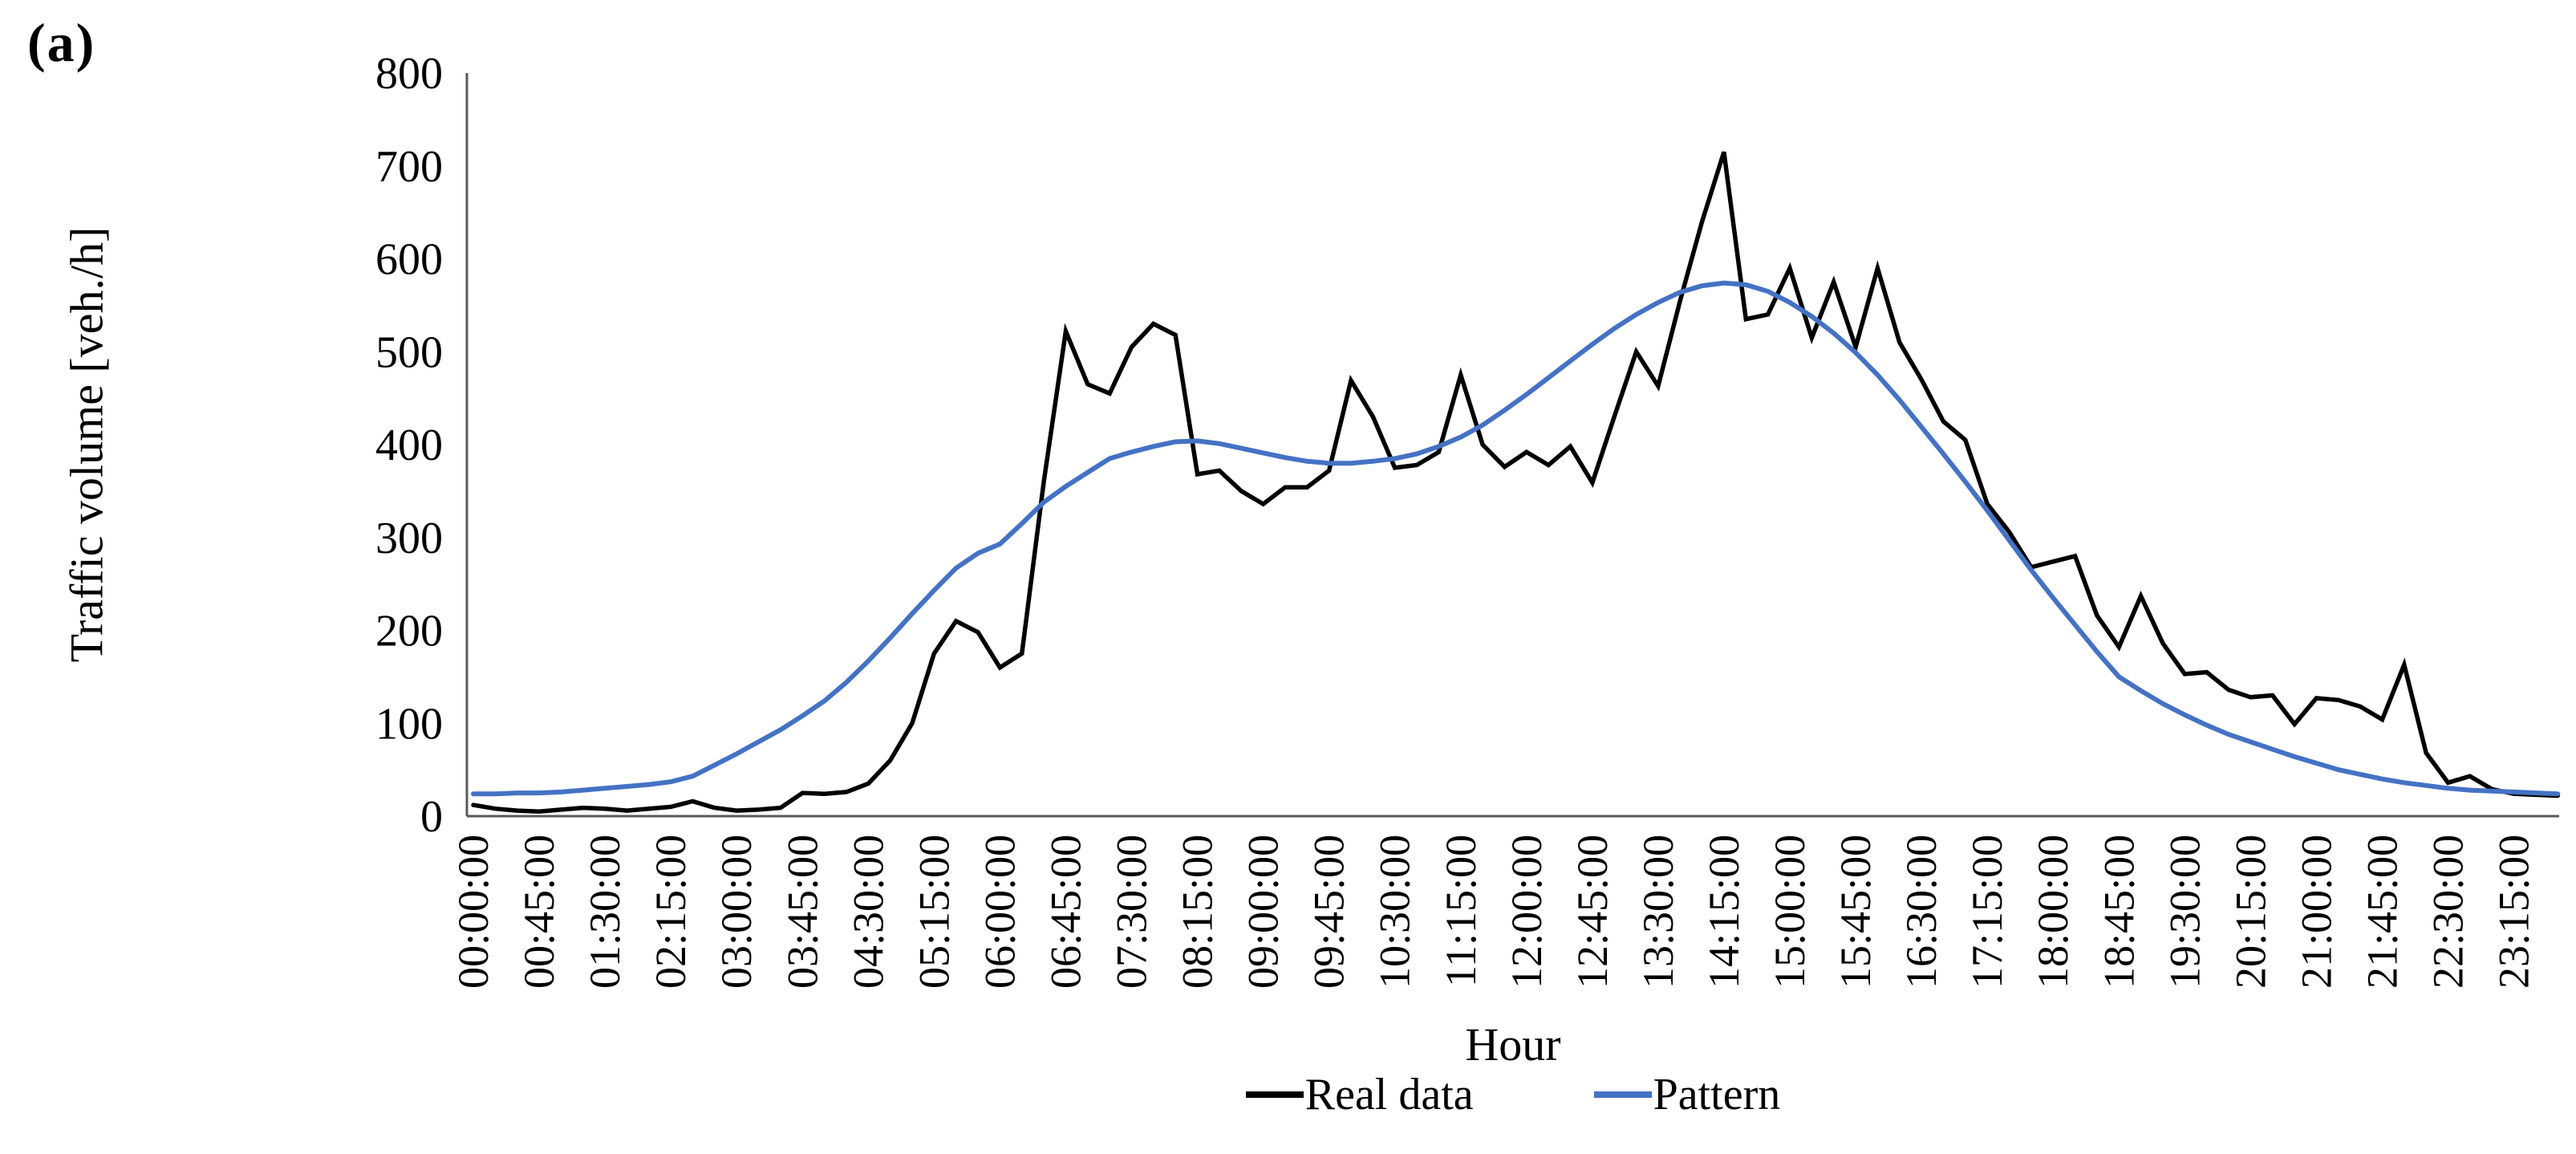  I want to click on x-tick-label: 13:30:00, so click(1658, 912).